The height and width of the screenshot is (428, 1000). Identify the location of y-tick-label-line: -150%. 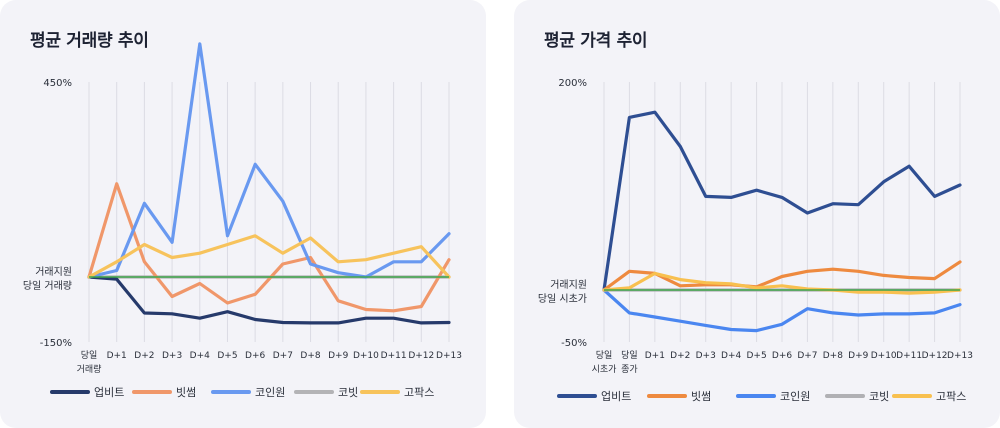
(56, 343).